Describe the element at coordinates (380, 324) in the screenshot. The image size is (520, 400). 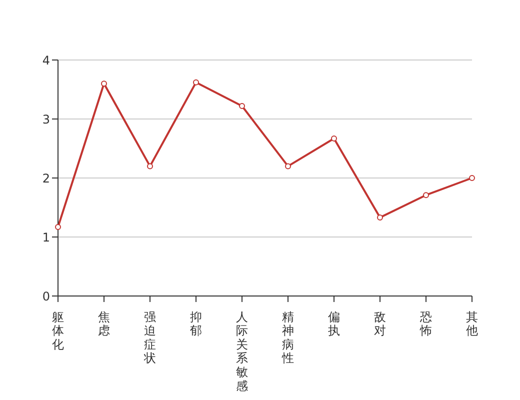
I see `x-tick-label: 敌对` at that location.